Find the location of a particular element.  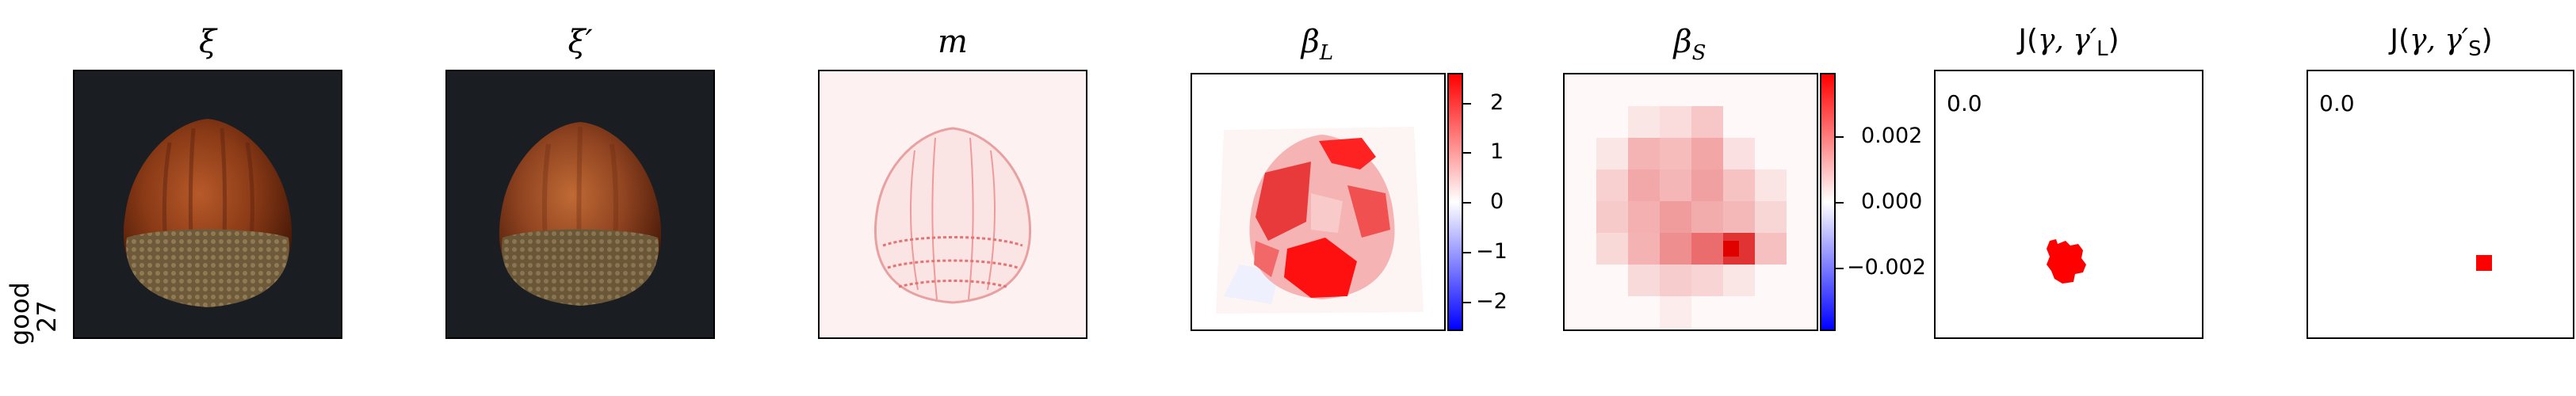

j-s-title-args: γ, γ′ is located at coordinates (2439, 40).